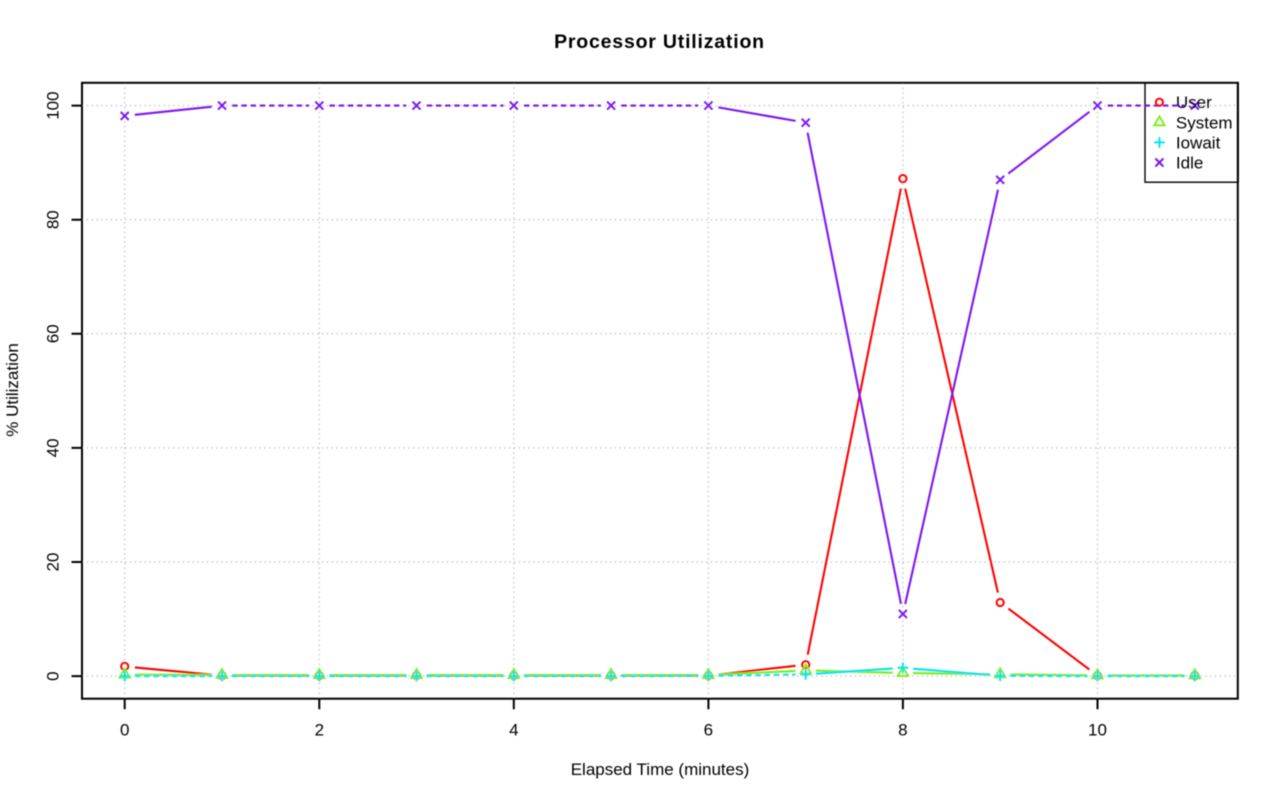 The image size is (1280, 806). What do you see at coordinates (53, 562) in the screenshot?
I see `svg-text: 20` at bounding box center [53, 562].